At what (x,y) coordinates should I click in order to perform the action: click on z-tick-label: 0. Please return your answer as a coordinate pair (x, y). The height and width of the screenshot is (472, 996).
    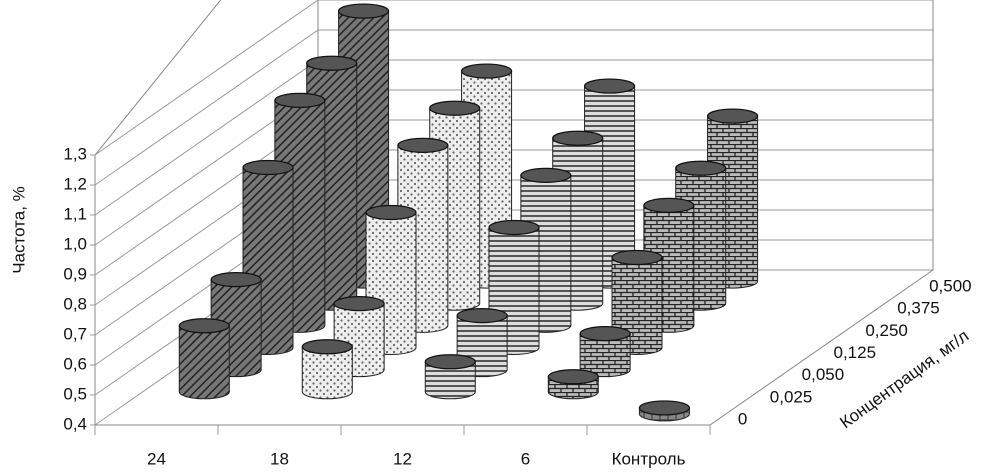
    Looking at the image, I should click on (742, 418).